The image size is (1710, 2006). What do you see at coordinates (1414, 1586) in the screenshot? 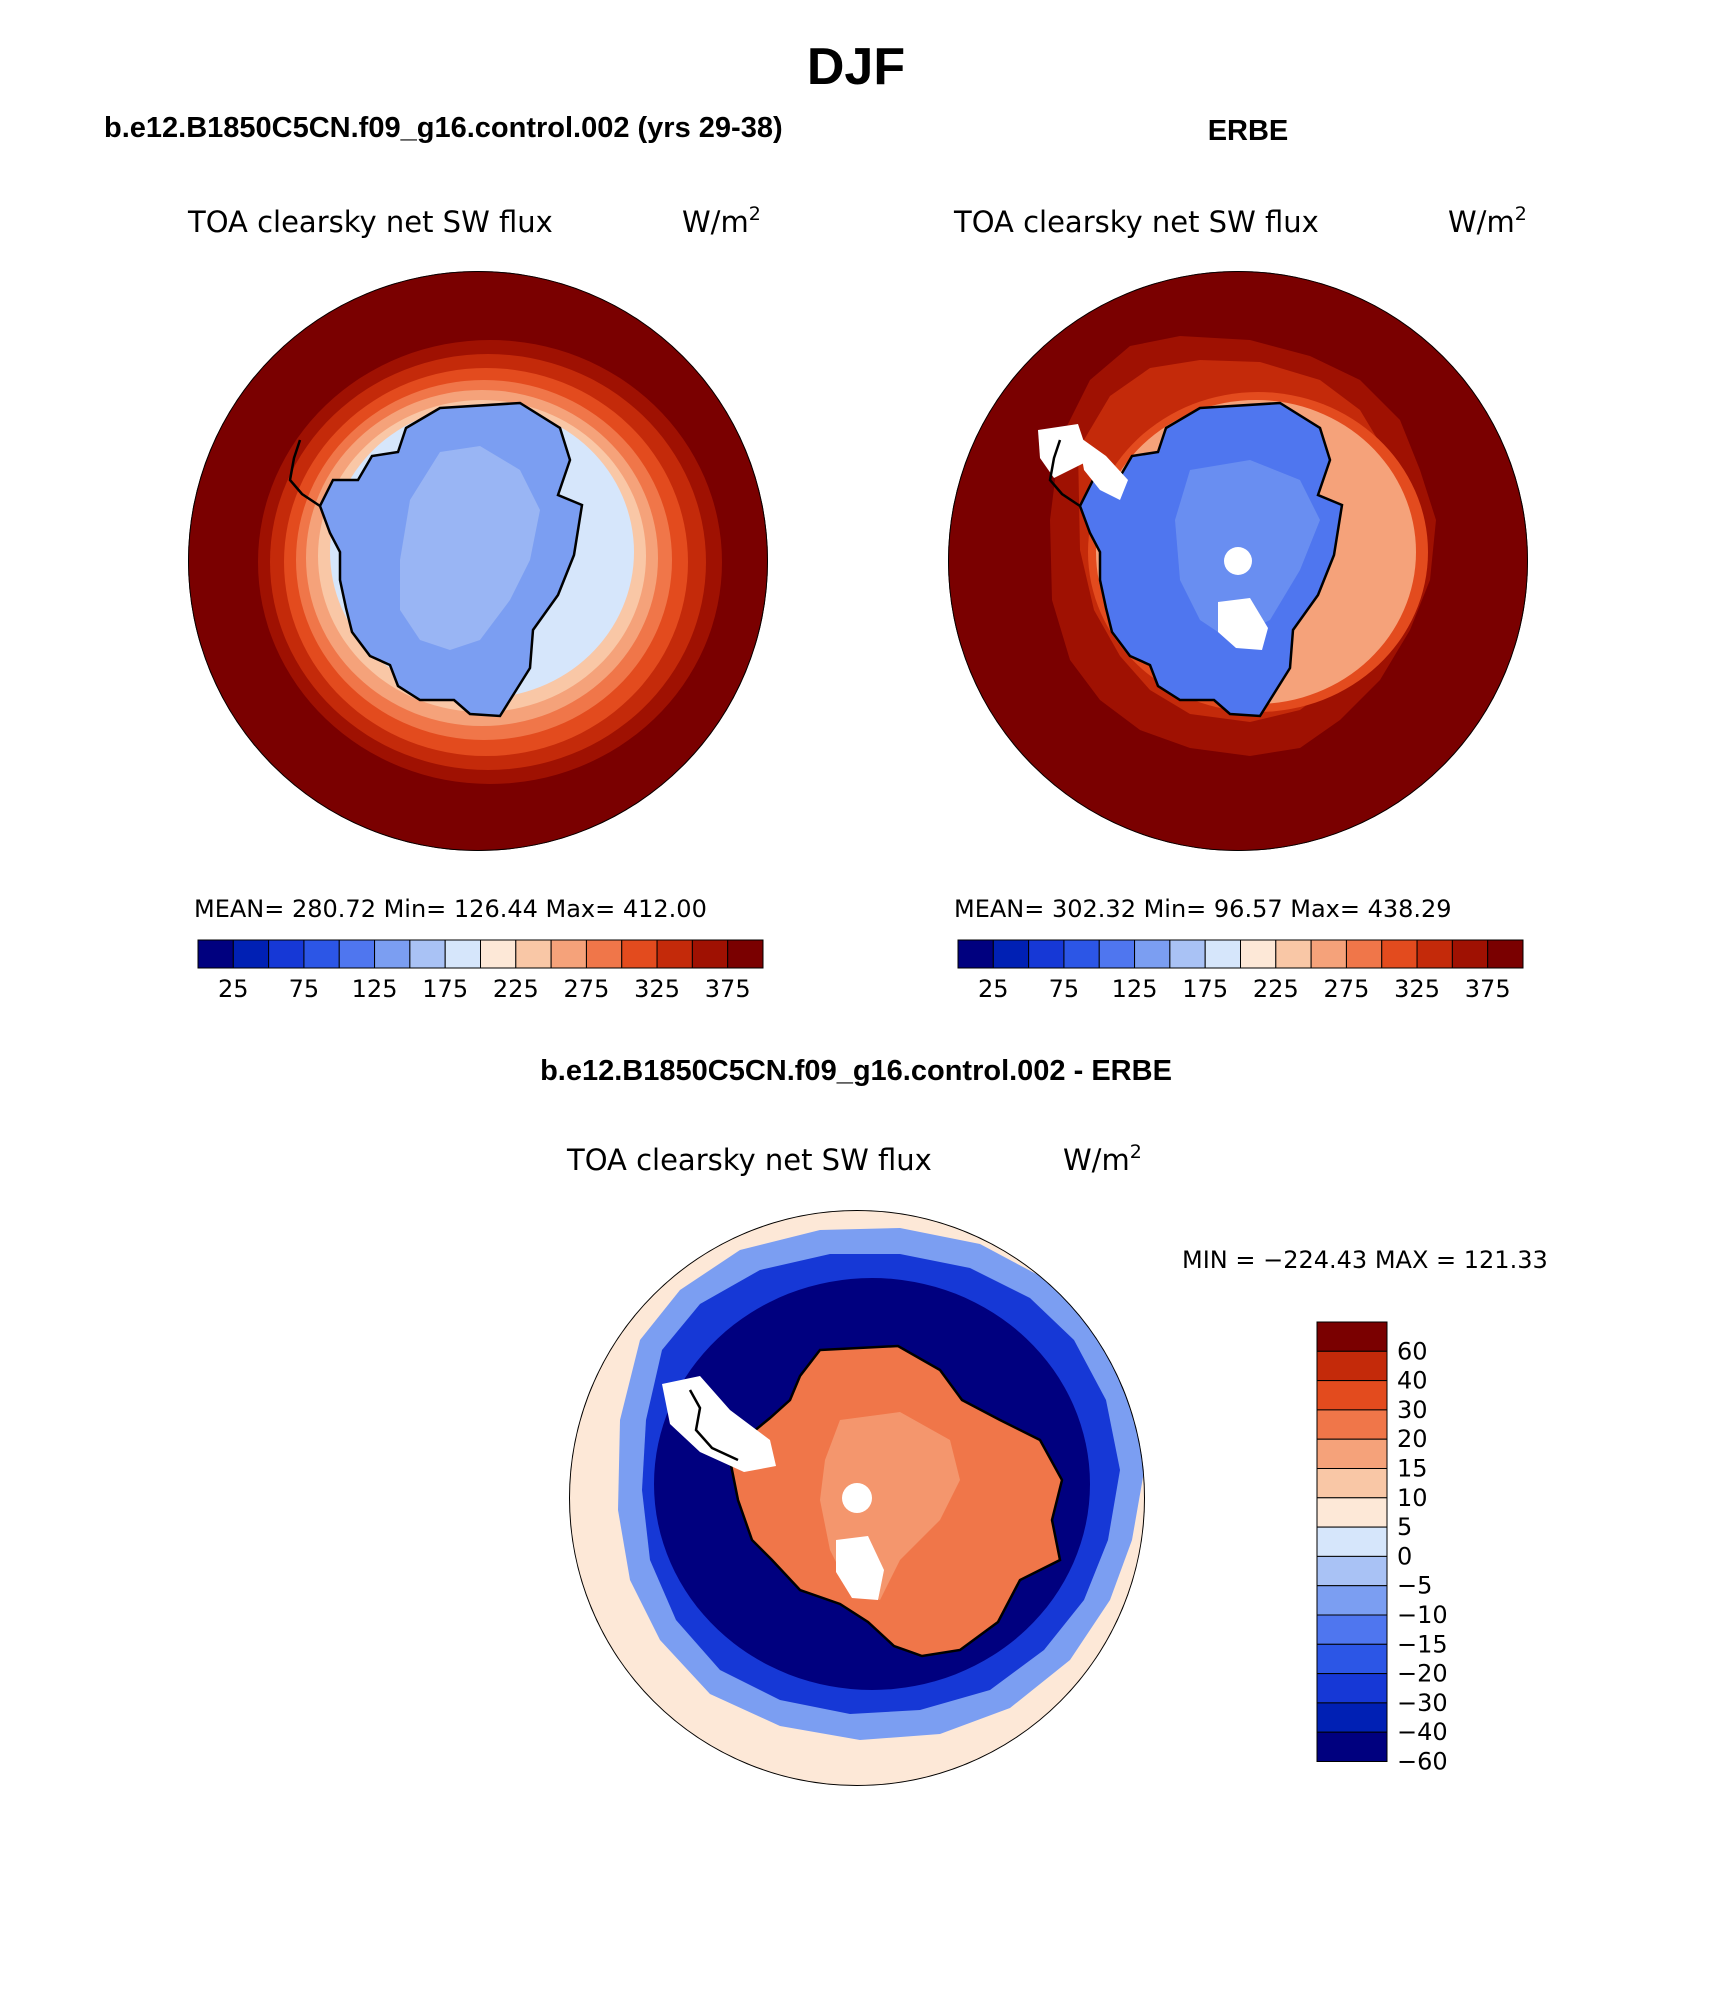
I see `colorbar-tick-label: −5` at bounding box center [1414, 1586].